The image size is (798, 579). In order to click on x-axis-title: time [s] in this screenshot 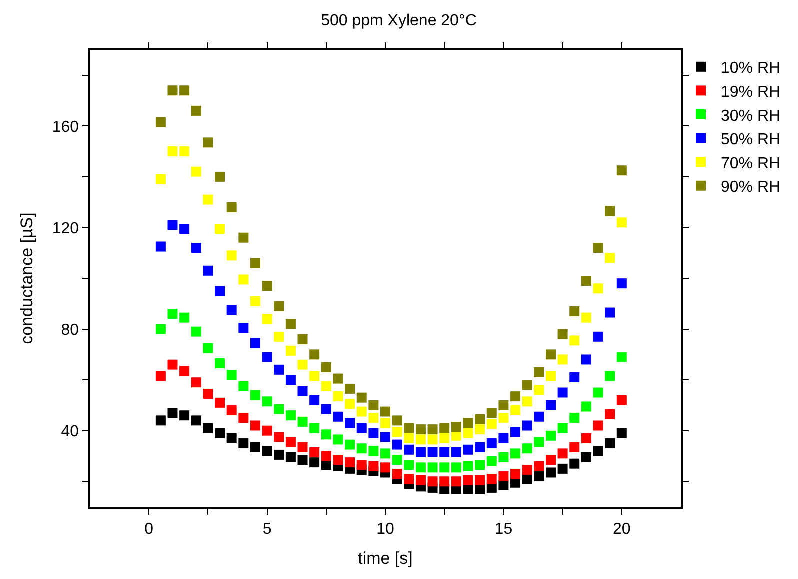, I will do `click(385, 558)`.